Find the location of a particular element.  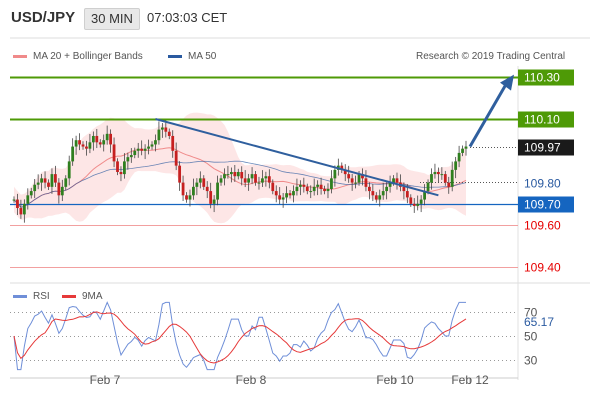

pivot-label-bg is located at coordinates (546, 204).